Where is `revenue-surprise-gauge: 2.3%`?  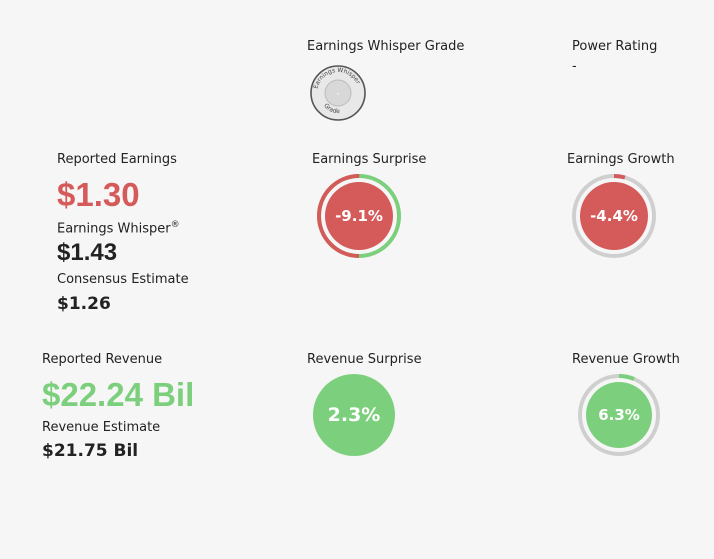 revenue-surprise-gauge: 2.3% is located at coordinates (354, 415).